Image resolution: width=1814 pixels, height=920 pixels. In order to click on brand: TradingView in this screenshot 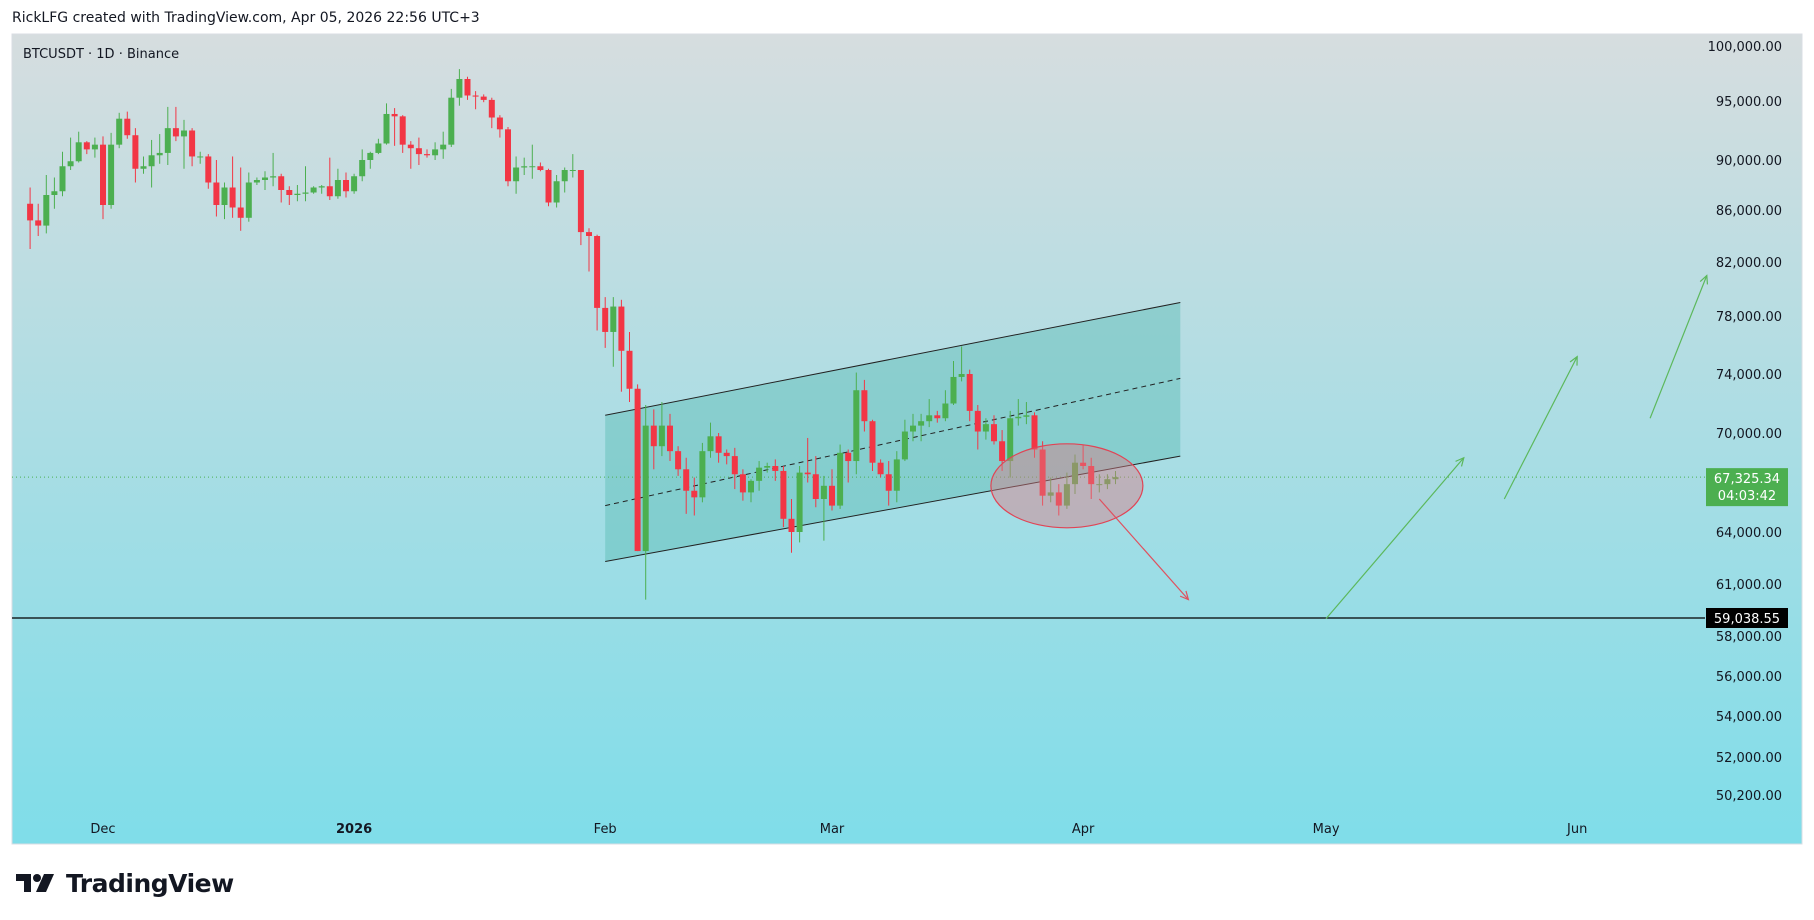, I will do `click(124, 883)`.